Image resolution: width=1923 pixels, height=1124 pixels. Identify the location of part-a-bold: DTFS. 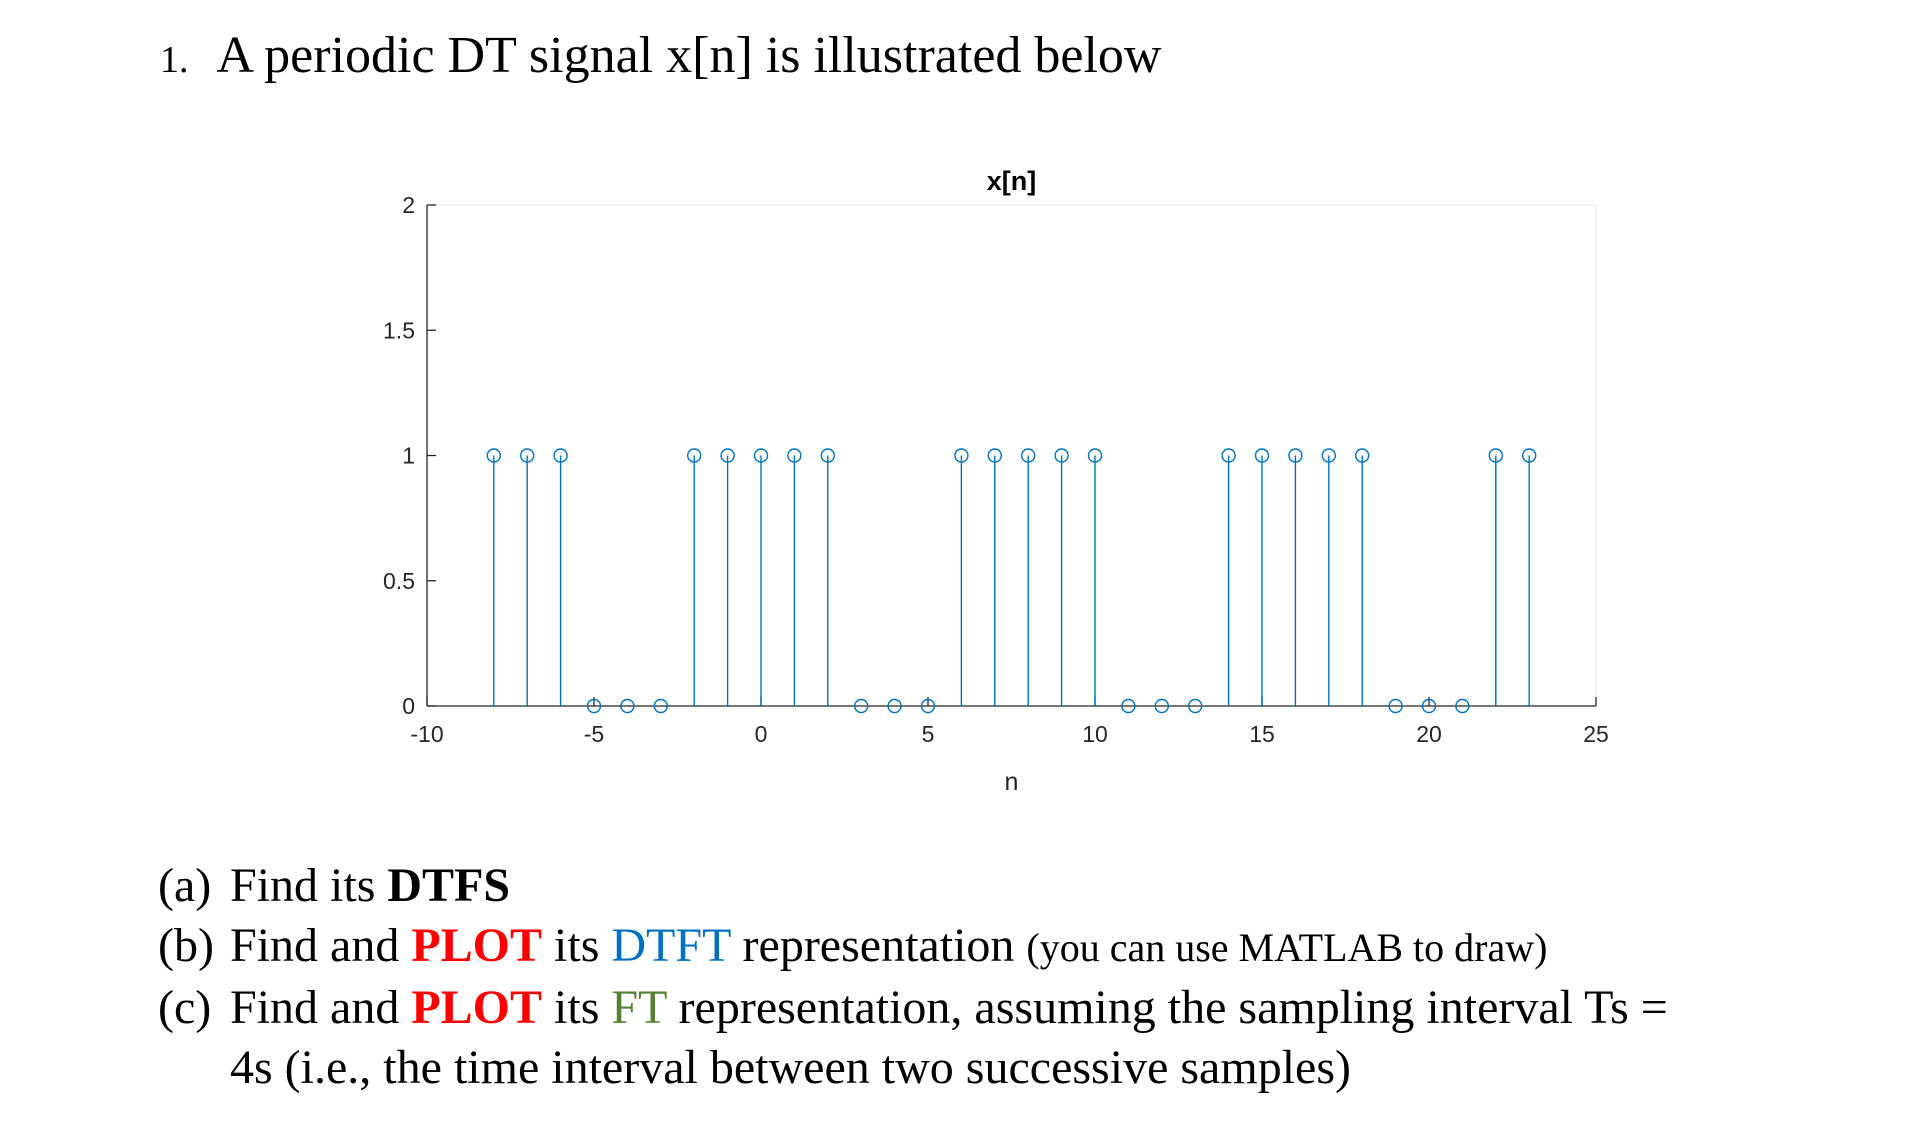
(449, 885).